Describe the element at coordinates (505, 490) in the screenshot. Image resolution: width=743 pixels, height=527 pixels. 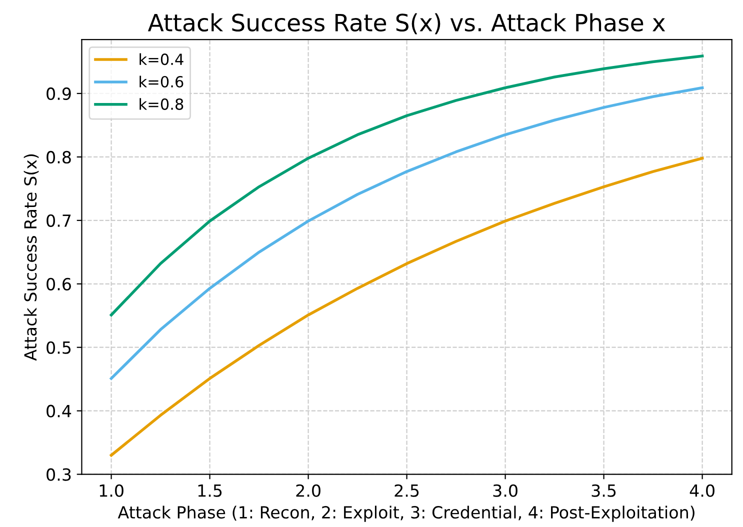
I see `x-tick-label: 3.0` at that location.